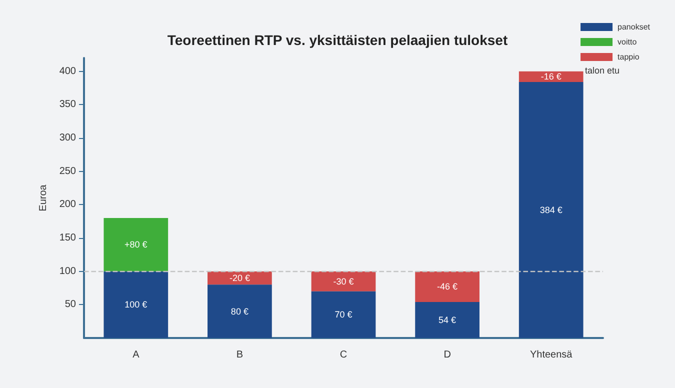  Describe the element at coordinates (43, 198) in the screenshot. I see `y-axis-title: Euroa` at that location.